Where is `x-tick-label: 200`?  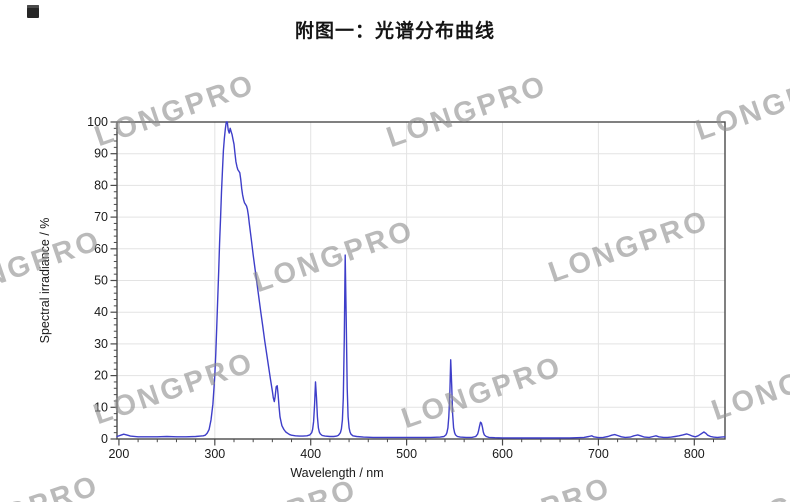 x-tick-label: 200 is located at coordinates (118, 454).